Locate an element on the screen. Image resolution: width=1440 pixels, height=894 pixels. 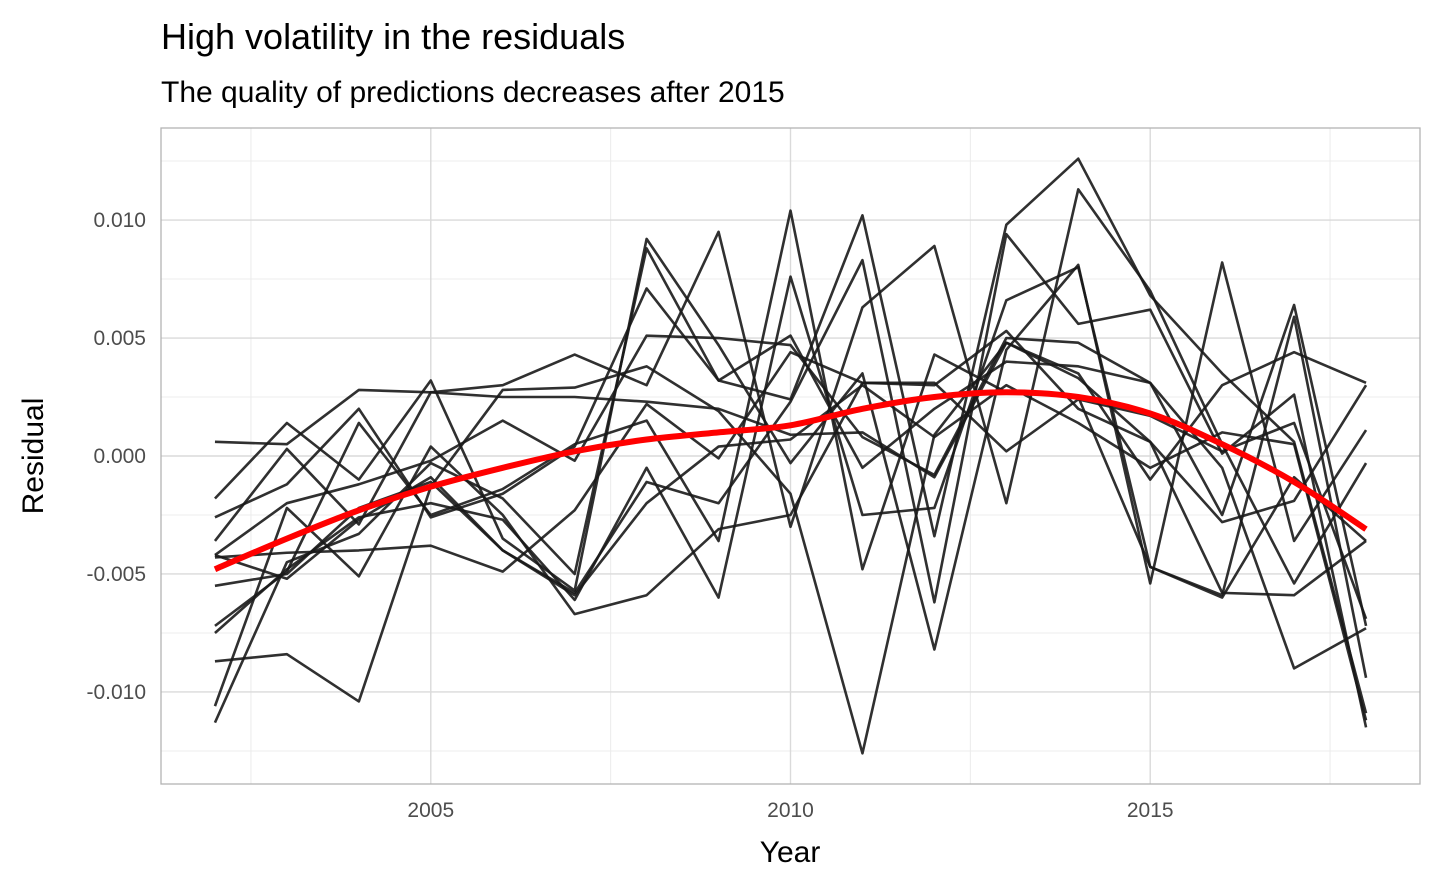
chart-title: High volatility in the residuals is located at coordinates (393, 36).